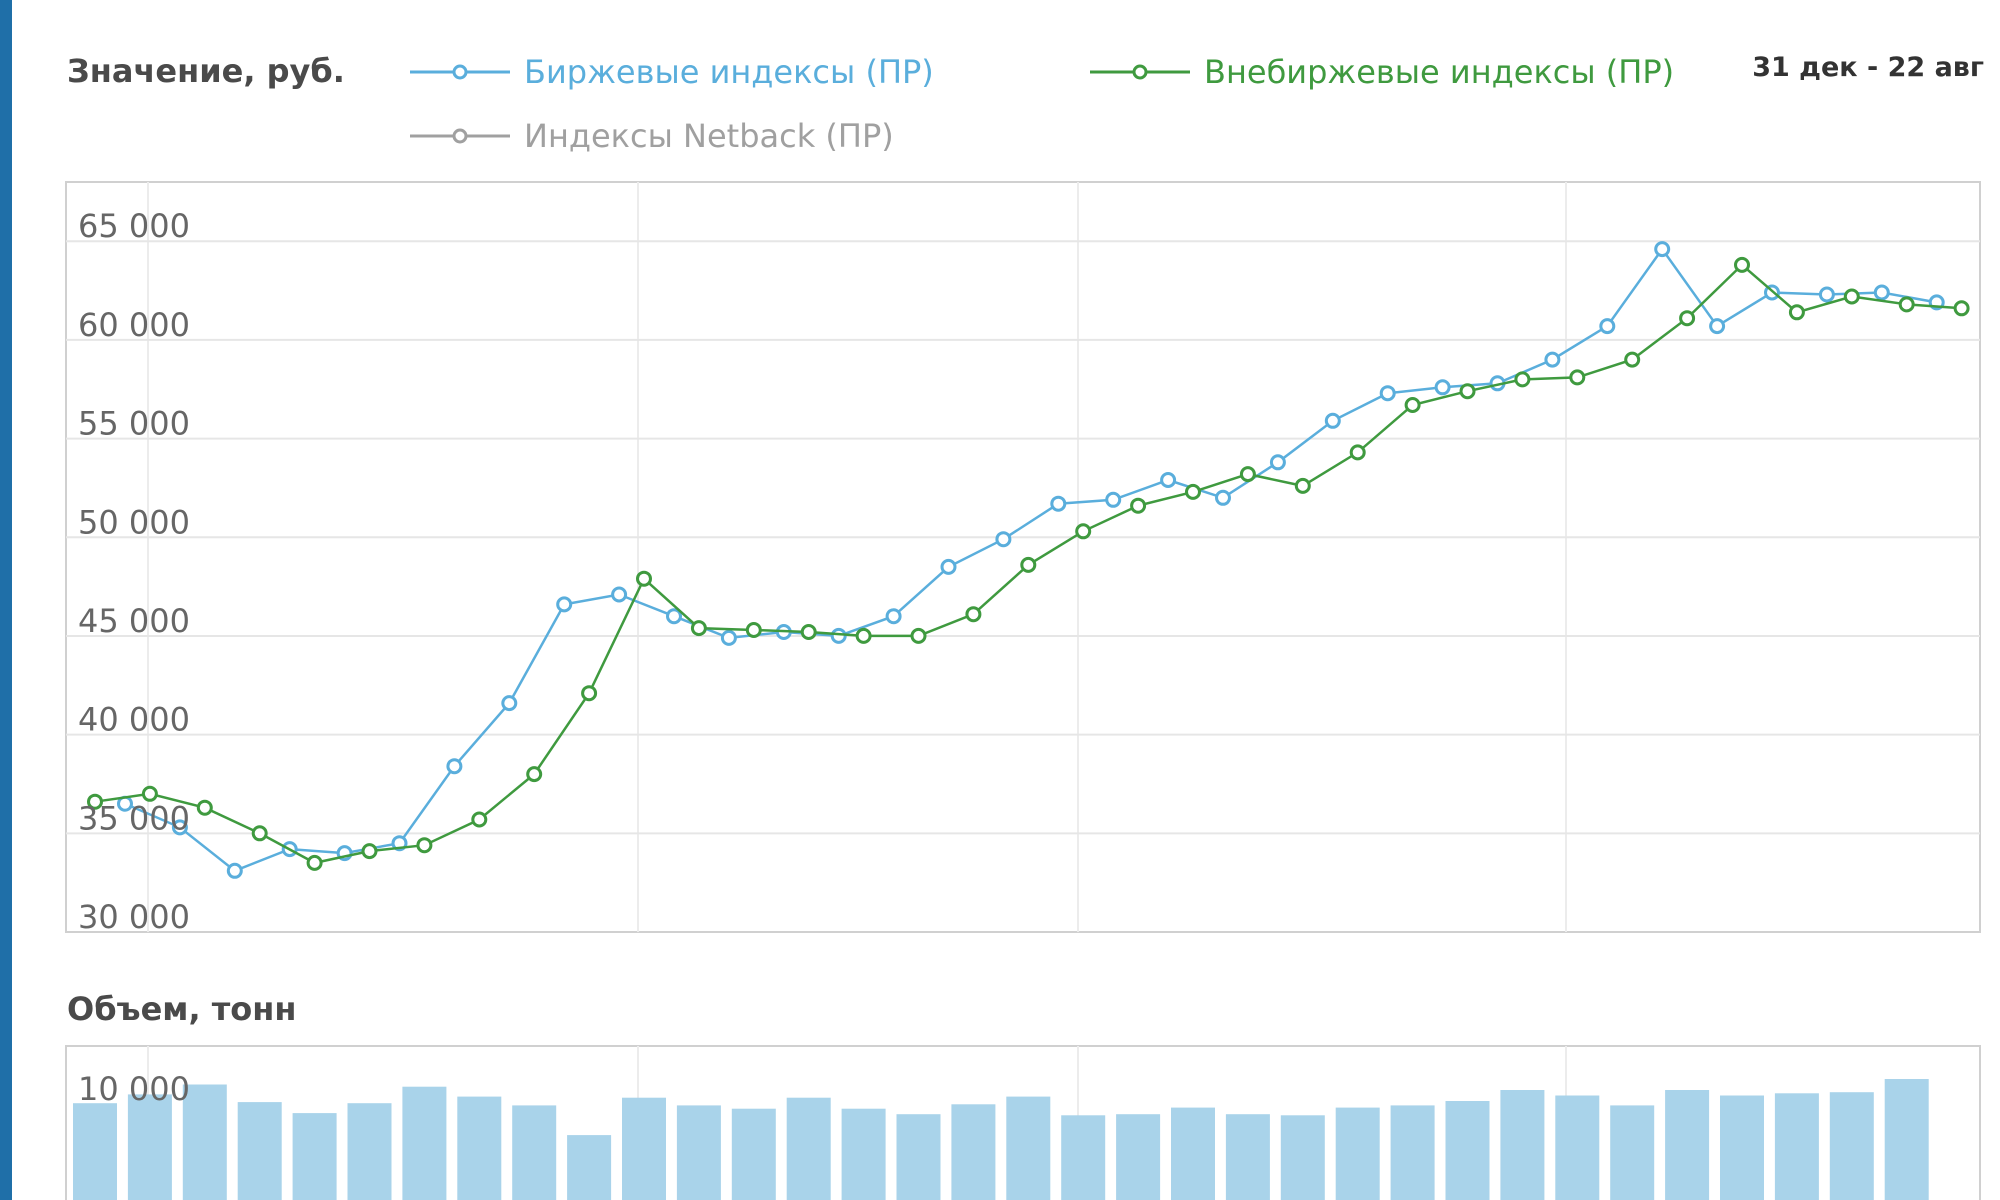  Describe the element at coordinates (1382, 72) in the screenshot. I see `legend-item-otc-indexes: Внебиржевые индексы (ПР)` at that location.